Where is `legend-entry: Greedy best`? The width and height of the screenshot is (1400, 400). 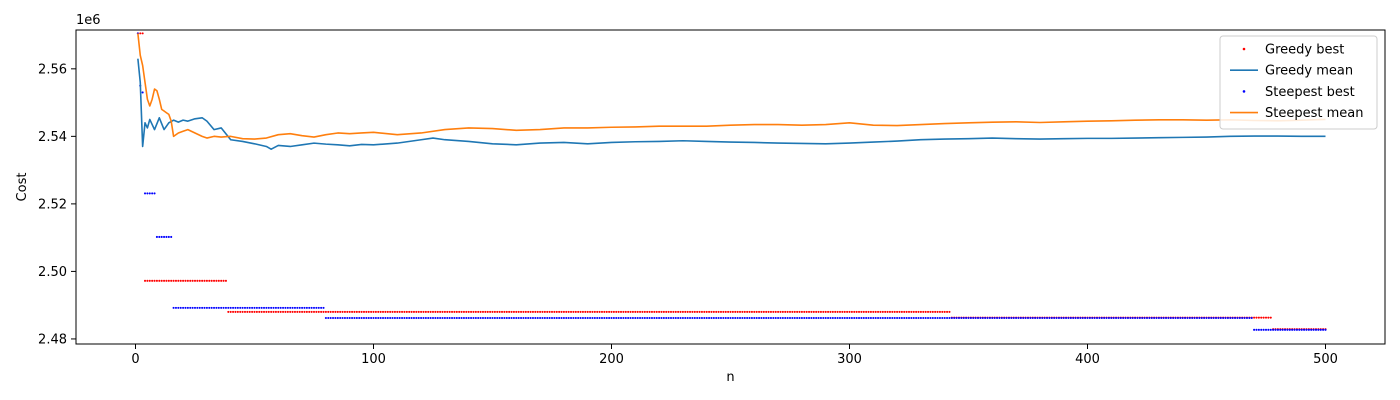
legend-entry: Greedy best is located at coordinates (1304, 50).